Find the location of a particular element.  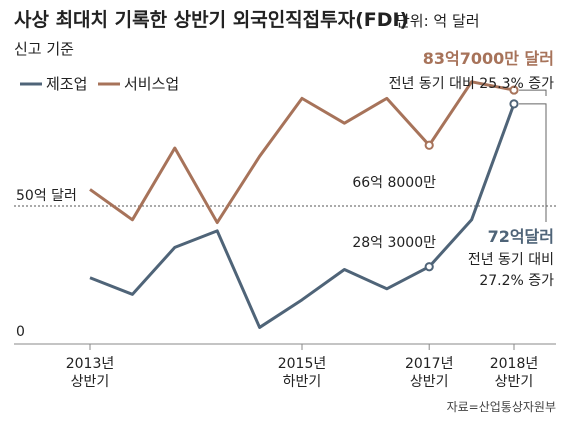

source-note: 자료=산업통상자원부 is located at coordinates (501, 407).